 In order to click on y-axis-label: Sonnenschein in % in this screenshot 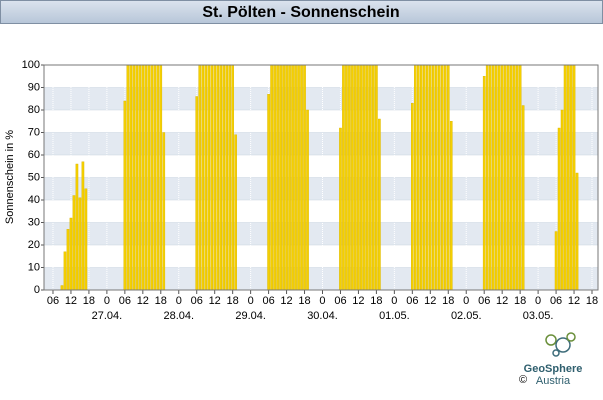, I will do `click(10, 177)`.